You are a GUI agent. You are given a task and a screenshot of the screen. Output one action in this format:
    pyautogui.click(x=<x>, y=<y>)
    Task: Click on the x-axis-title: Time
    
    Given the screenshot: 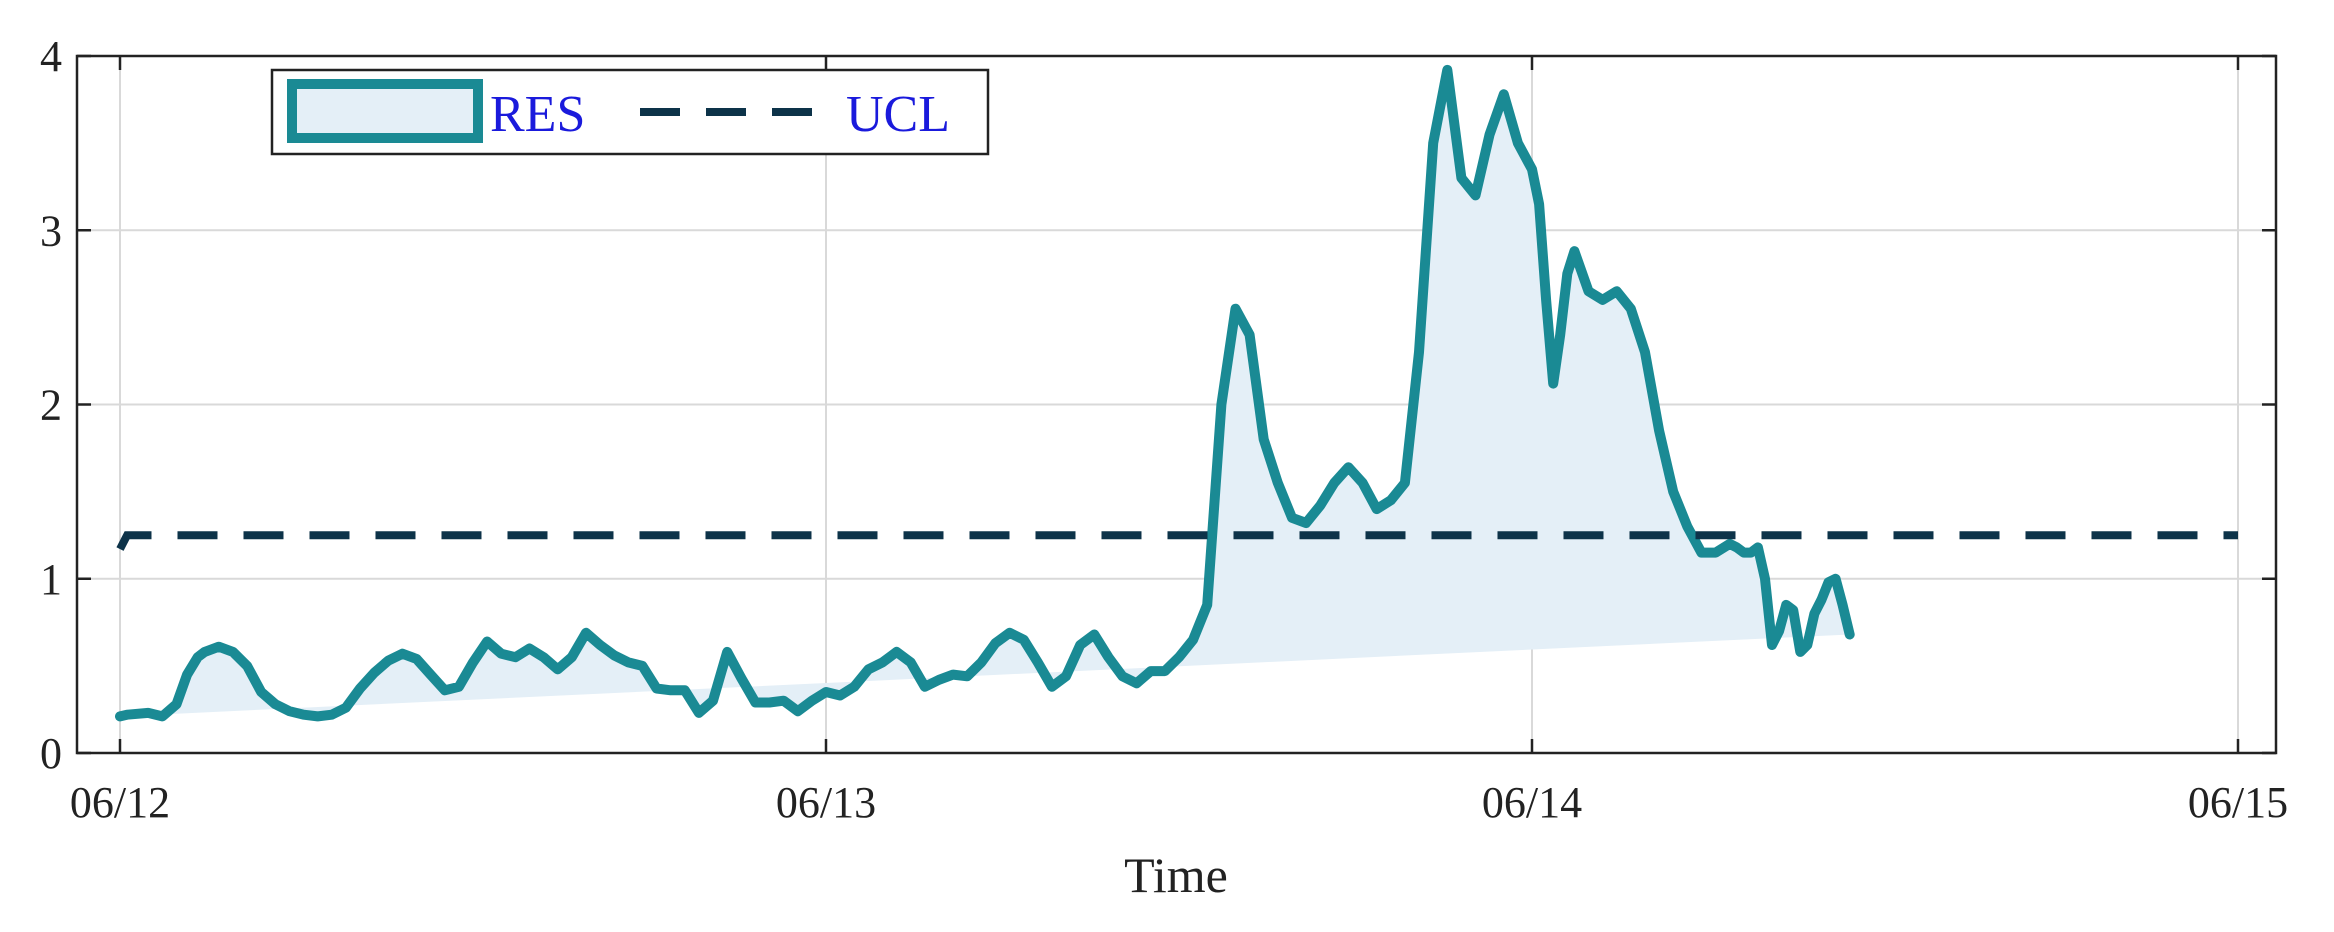 What is the action you would take?
    pyautogui.click(x=1176, y=875)
    